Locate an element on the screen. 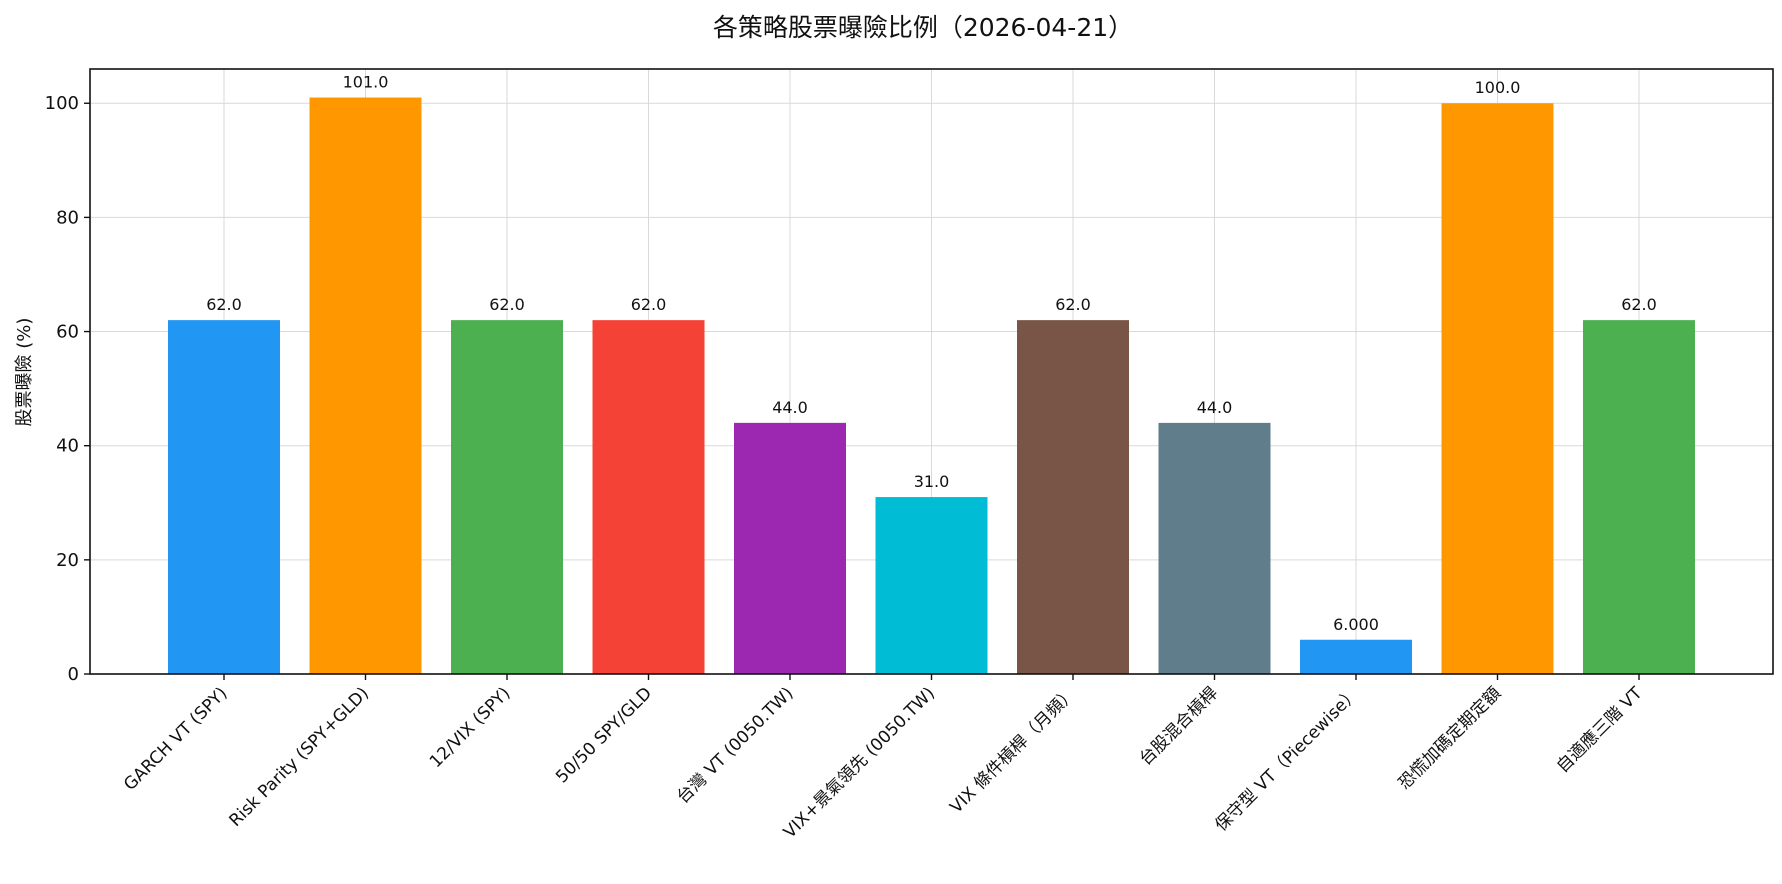  bar-value-label: 101.0 is located at coordinates (366, 82).